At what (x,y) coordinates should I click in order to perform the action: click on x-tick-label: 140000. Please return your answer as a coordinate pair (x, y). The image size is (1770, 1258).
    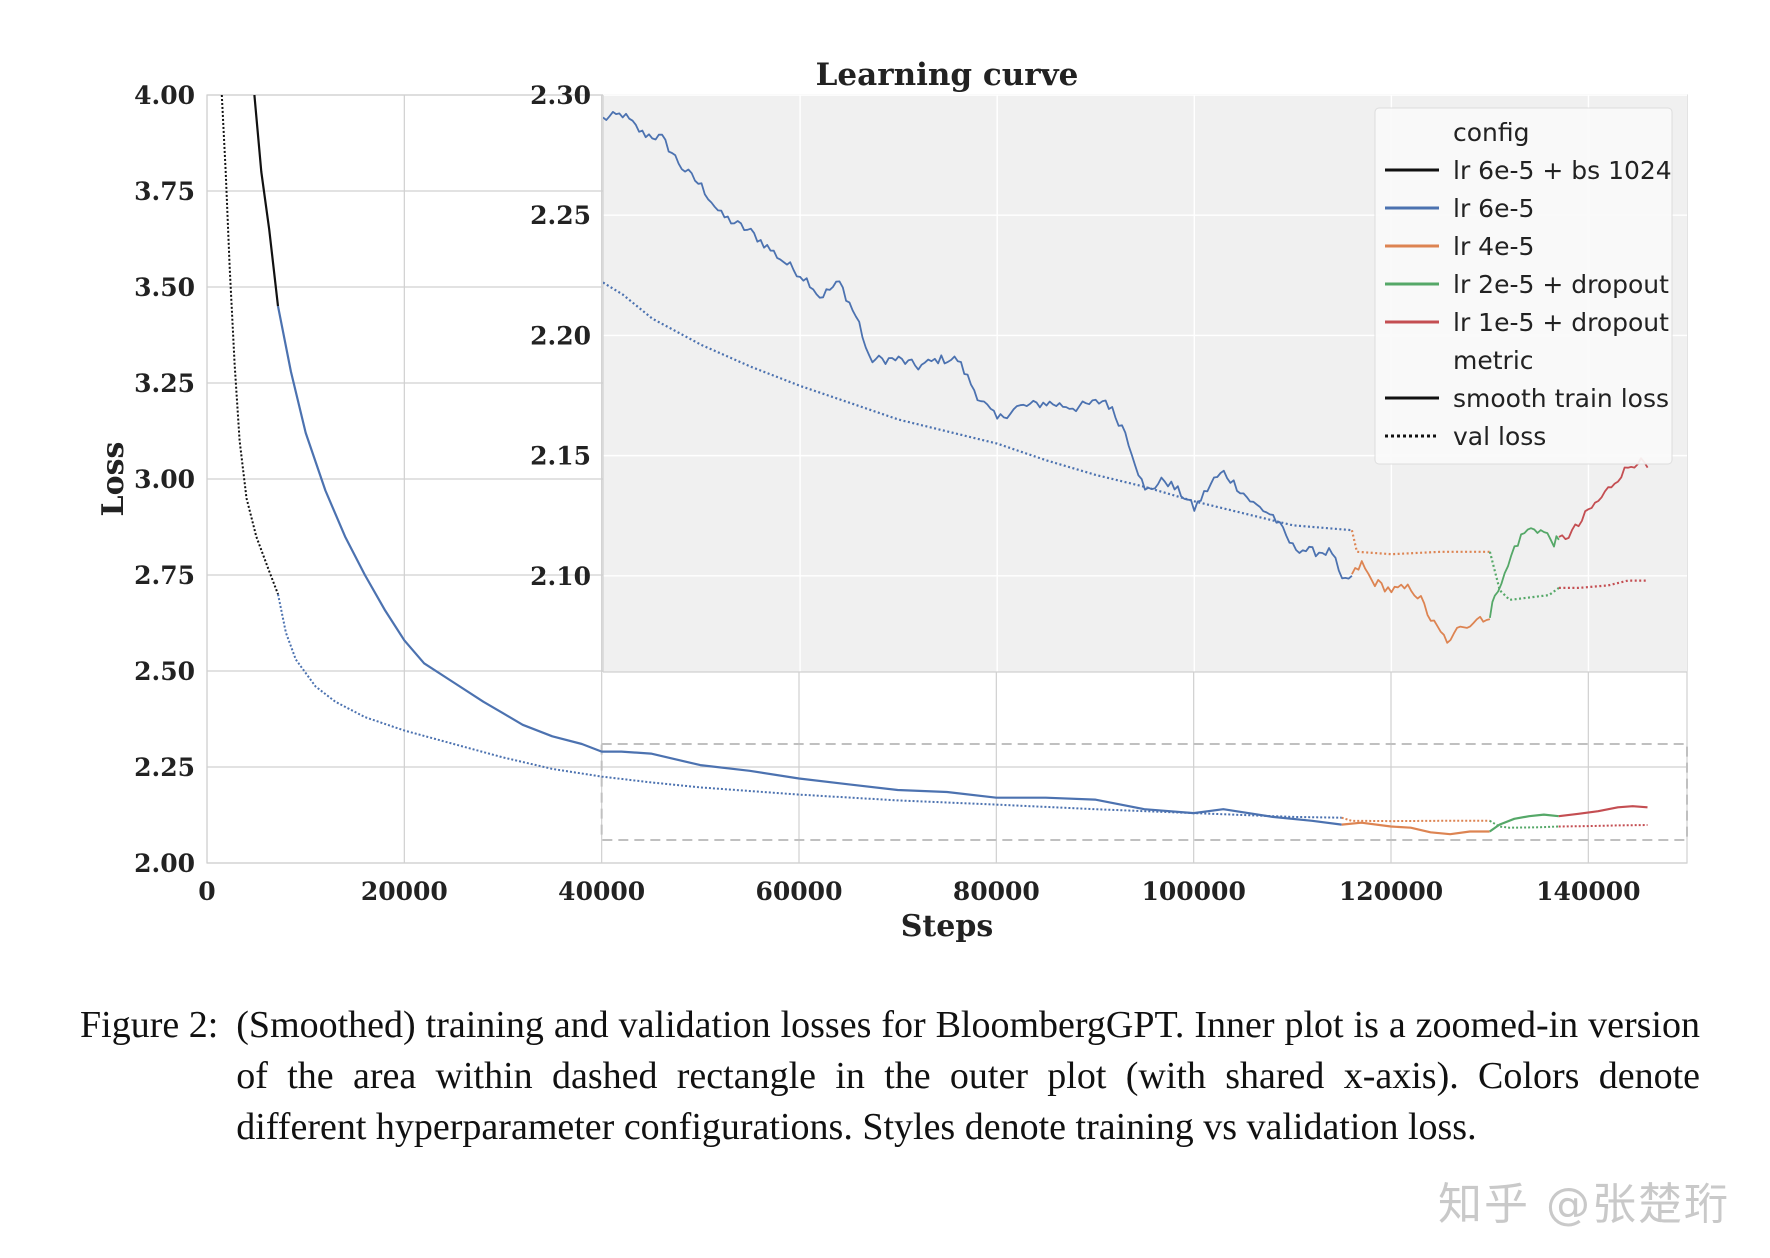
    Looking at the image, I should click on (1588, 891).